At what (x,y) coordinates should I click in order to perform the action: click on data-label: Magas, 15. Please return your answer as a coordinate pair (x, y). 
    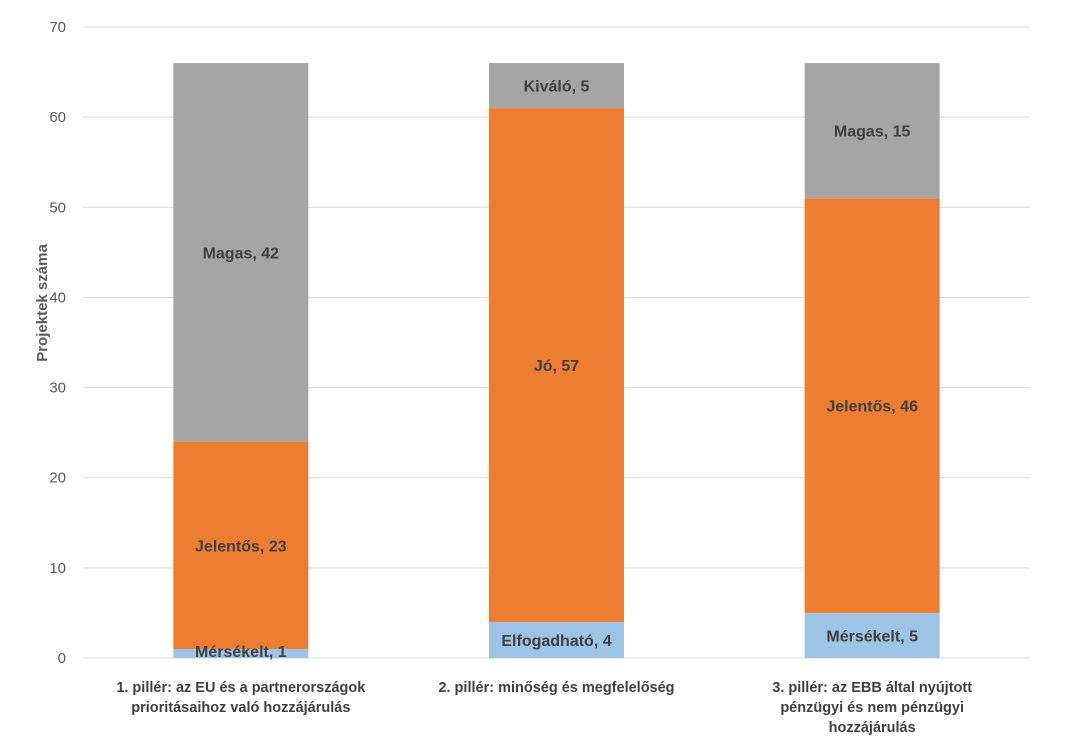
    Looking at the image, I should click on (872, 132).